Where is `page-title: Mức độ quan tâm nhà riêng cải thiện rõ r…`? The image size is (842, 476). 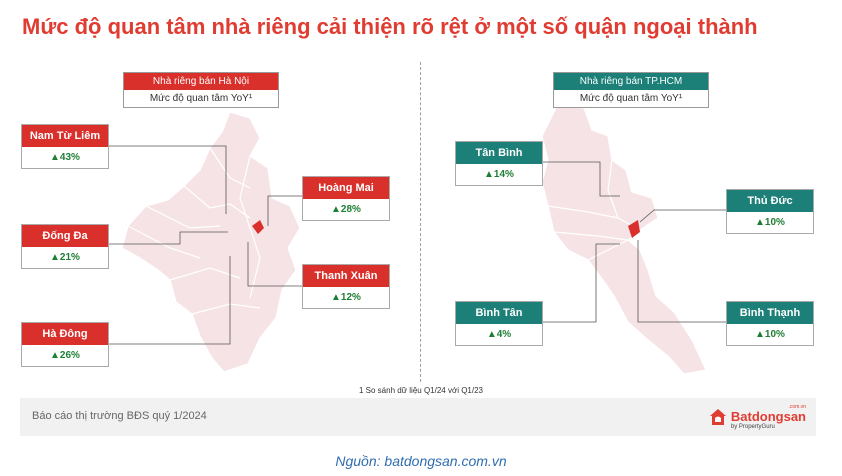 page-title: Mức độ quan tâm nhà riêng cải thiện rõ r… is located at coordinates (390, 26).